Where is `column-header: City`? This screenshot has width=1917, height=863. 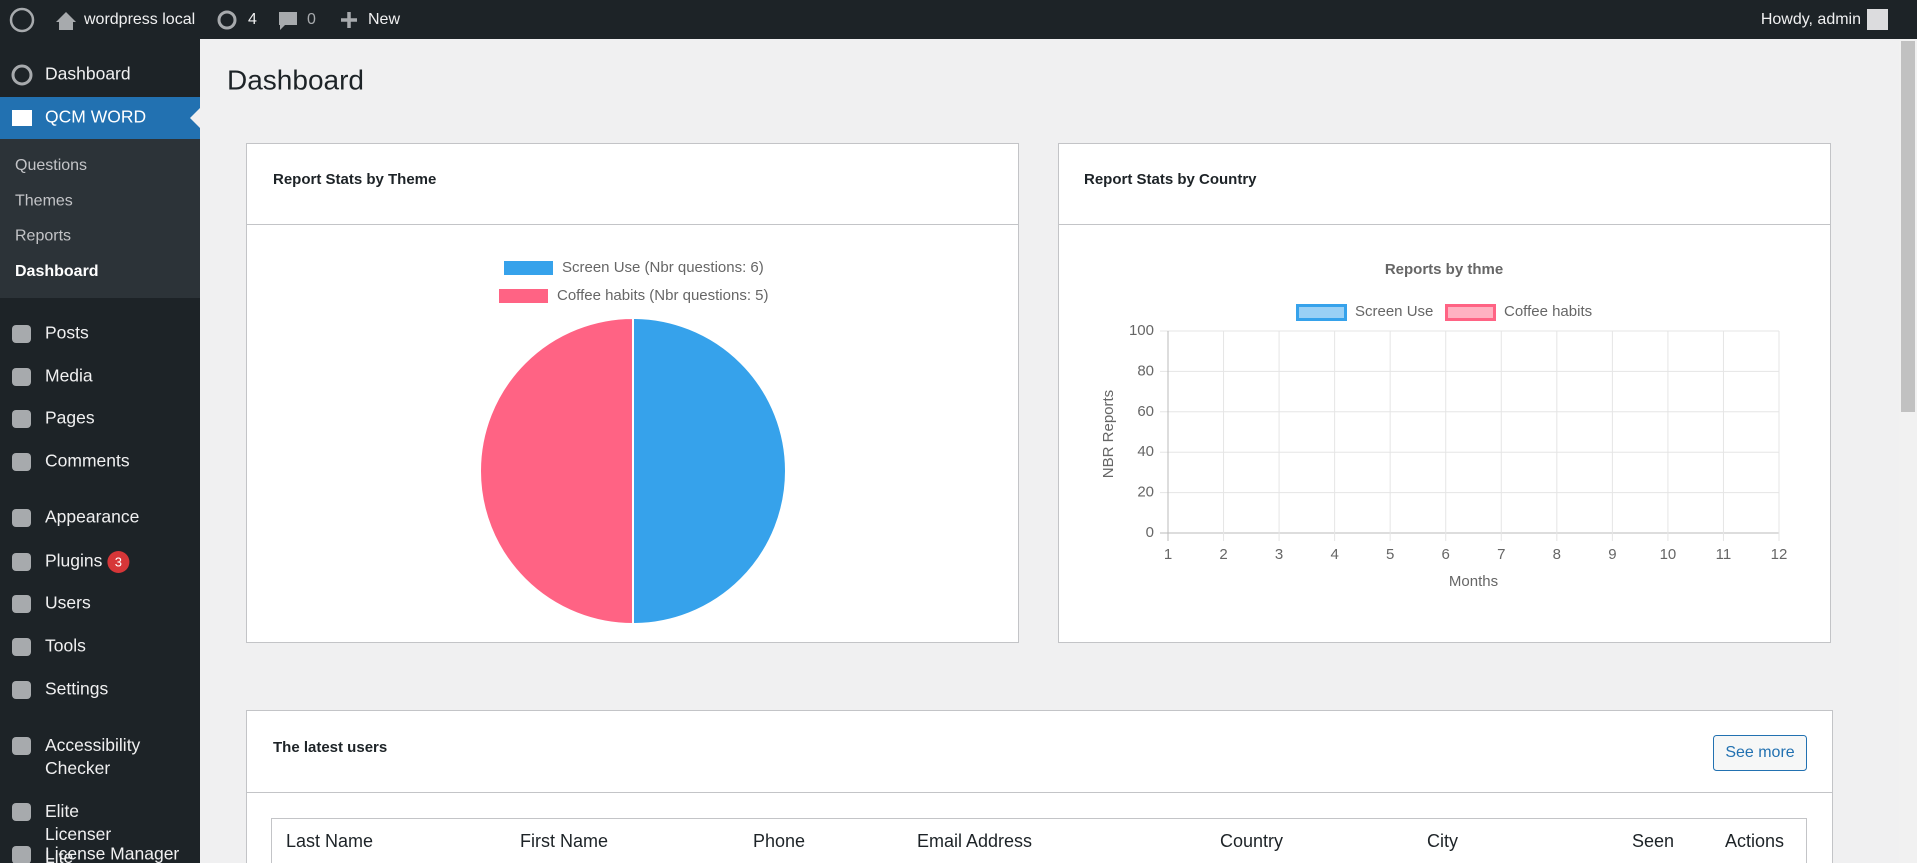
column-header: City is located at coordinates (1442, 841).